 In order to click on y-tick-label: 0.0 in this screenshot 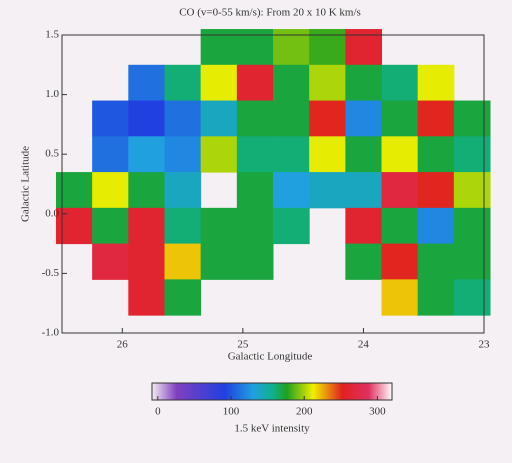, I will do `click(52, 213)`.